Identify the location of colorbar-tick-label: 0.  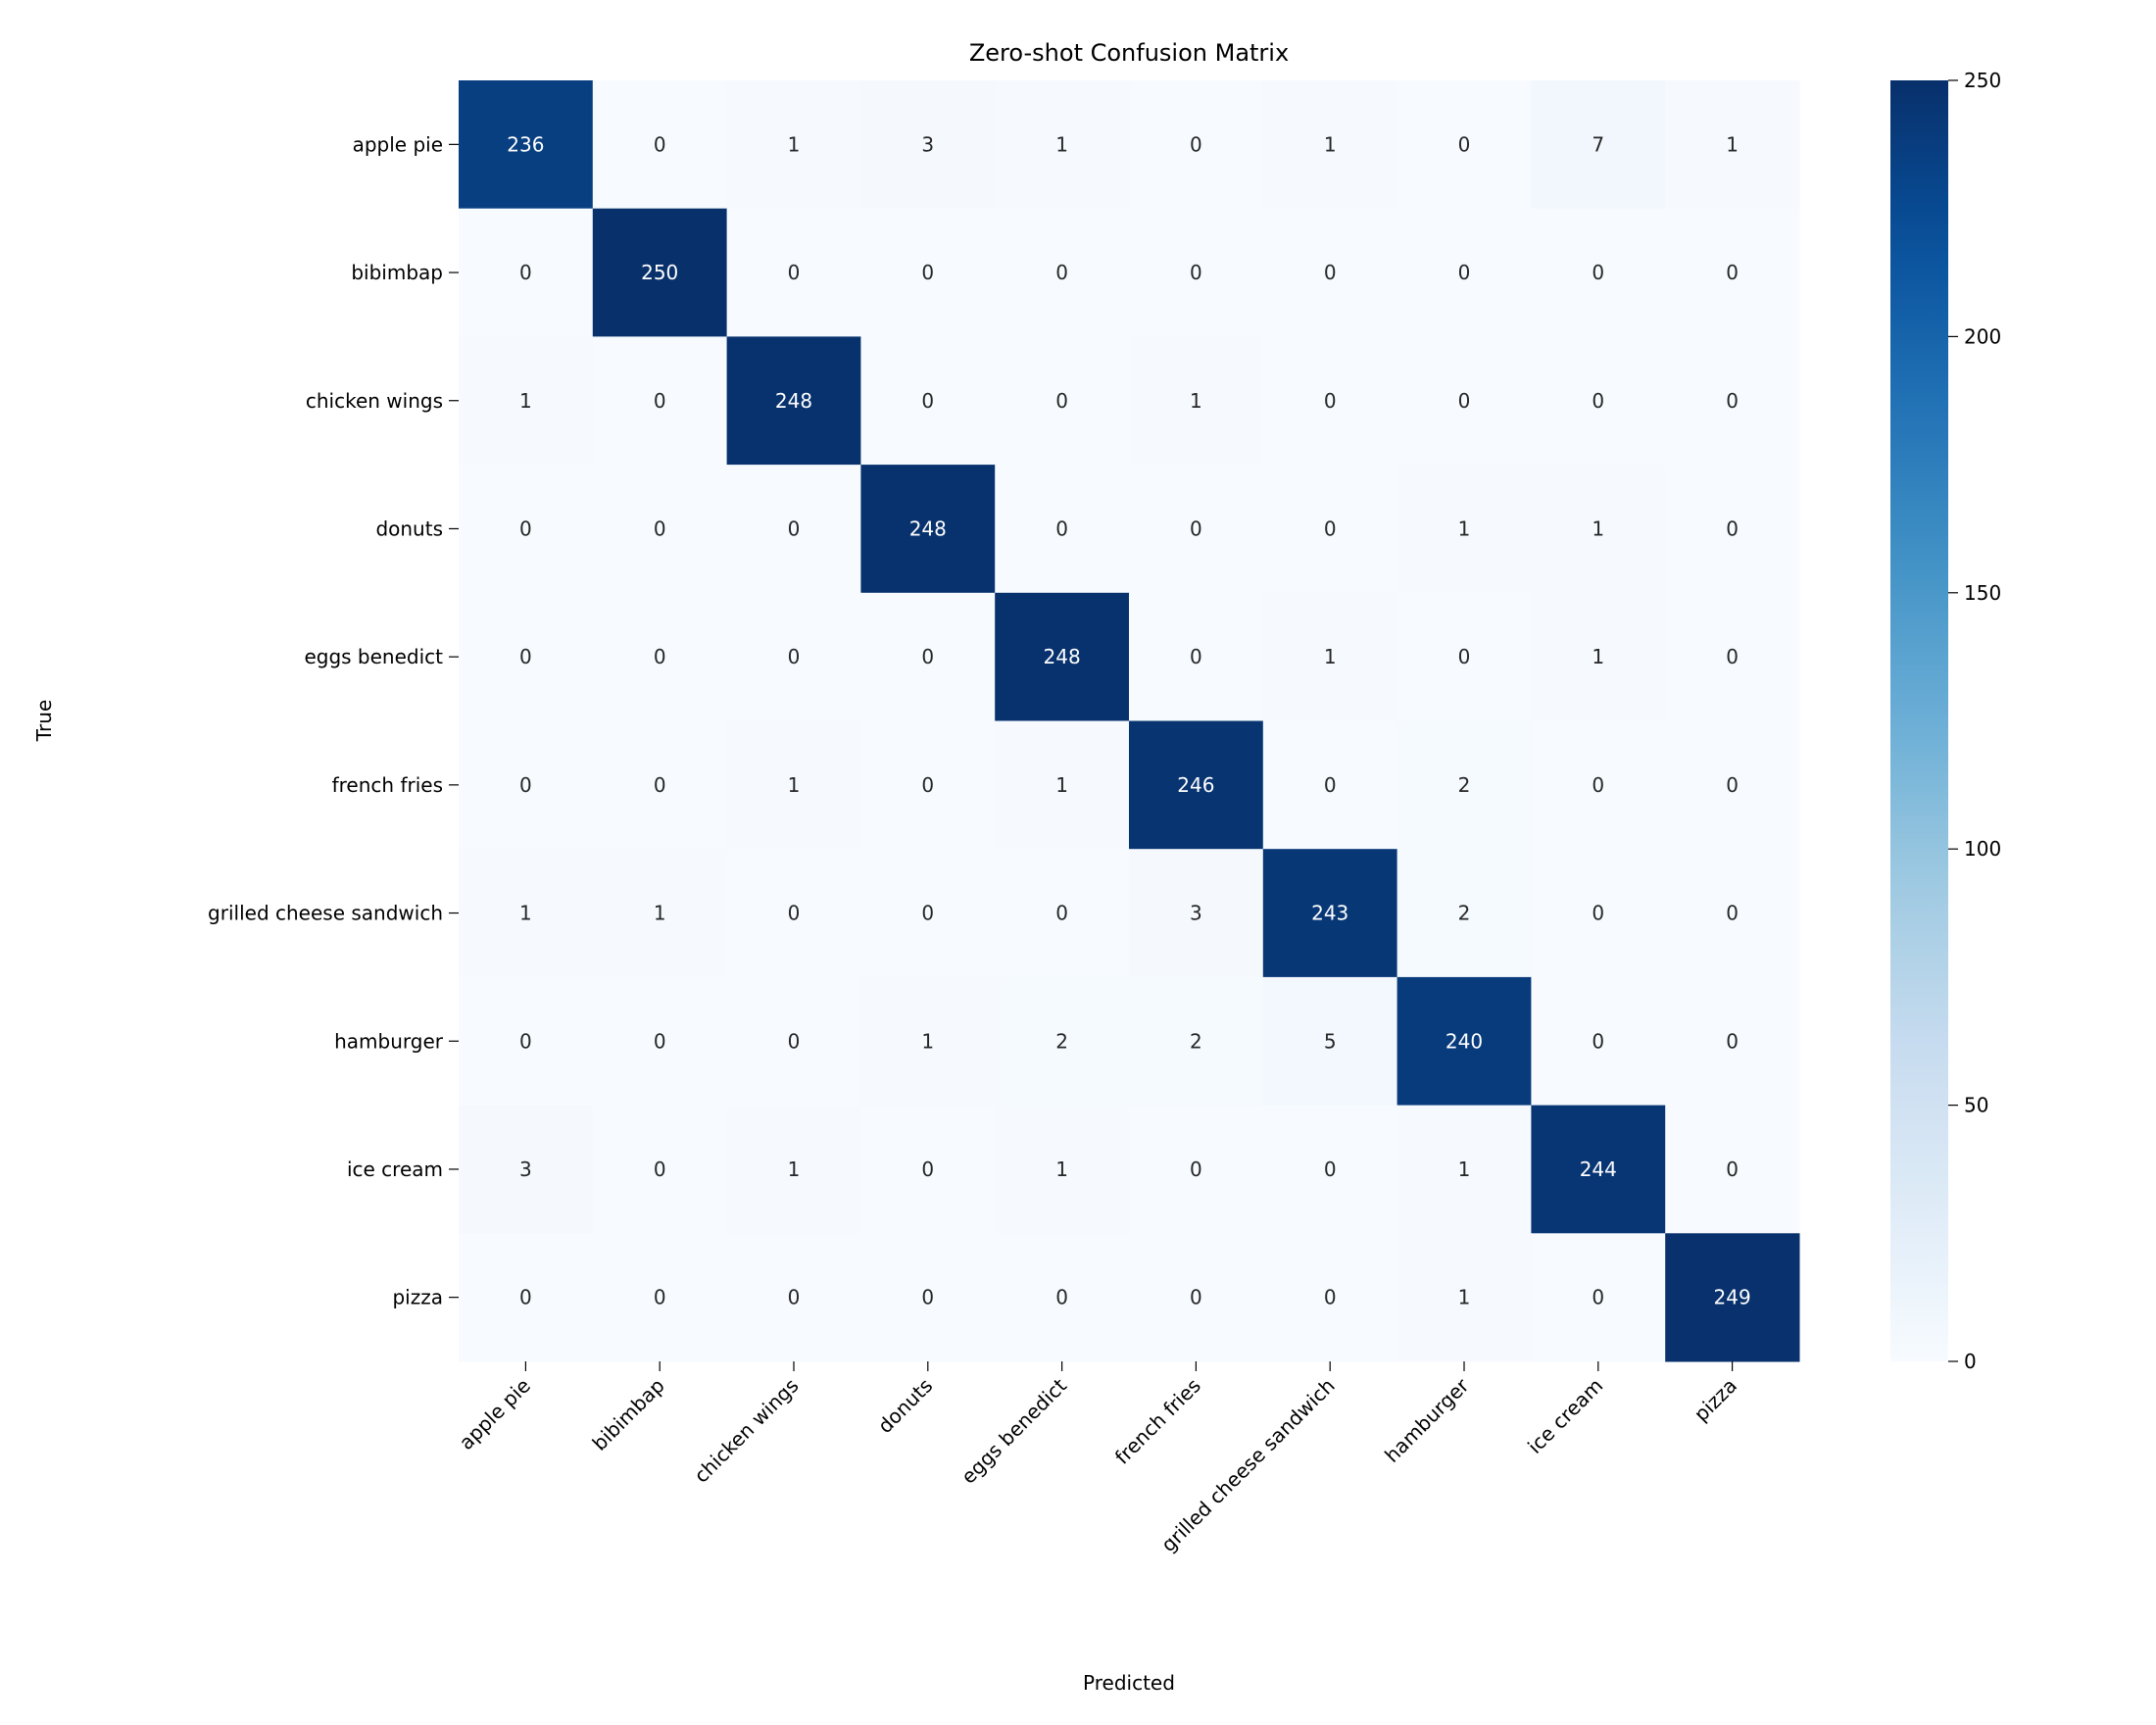
(1970, 1361).